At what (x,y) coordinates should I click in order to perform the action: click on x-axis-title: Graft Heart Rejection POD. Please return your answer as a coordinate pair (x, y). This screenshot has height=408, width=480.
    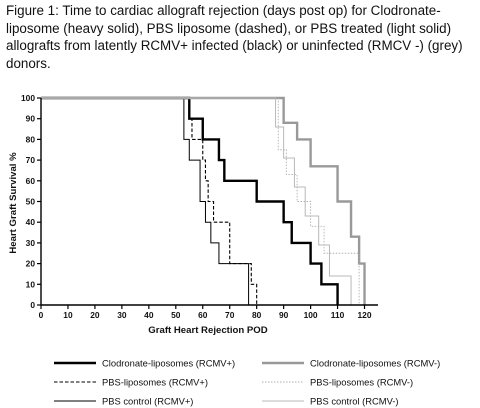
    Looking at the image, I should click on (207, 330).